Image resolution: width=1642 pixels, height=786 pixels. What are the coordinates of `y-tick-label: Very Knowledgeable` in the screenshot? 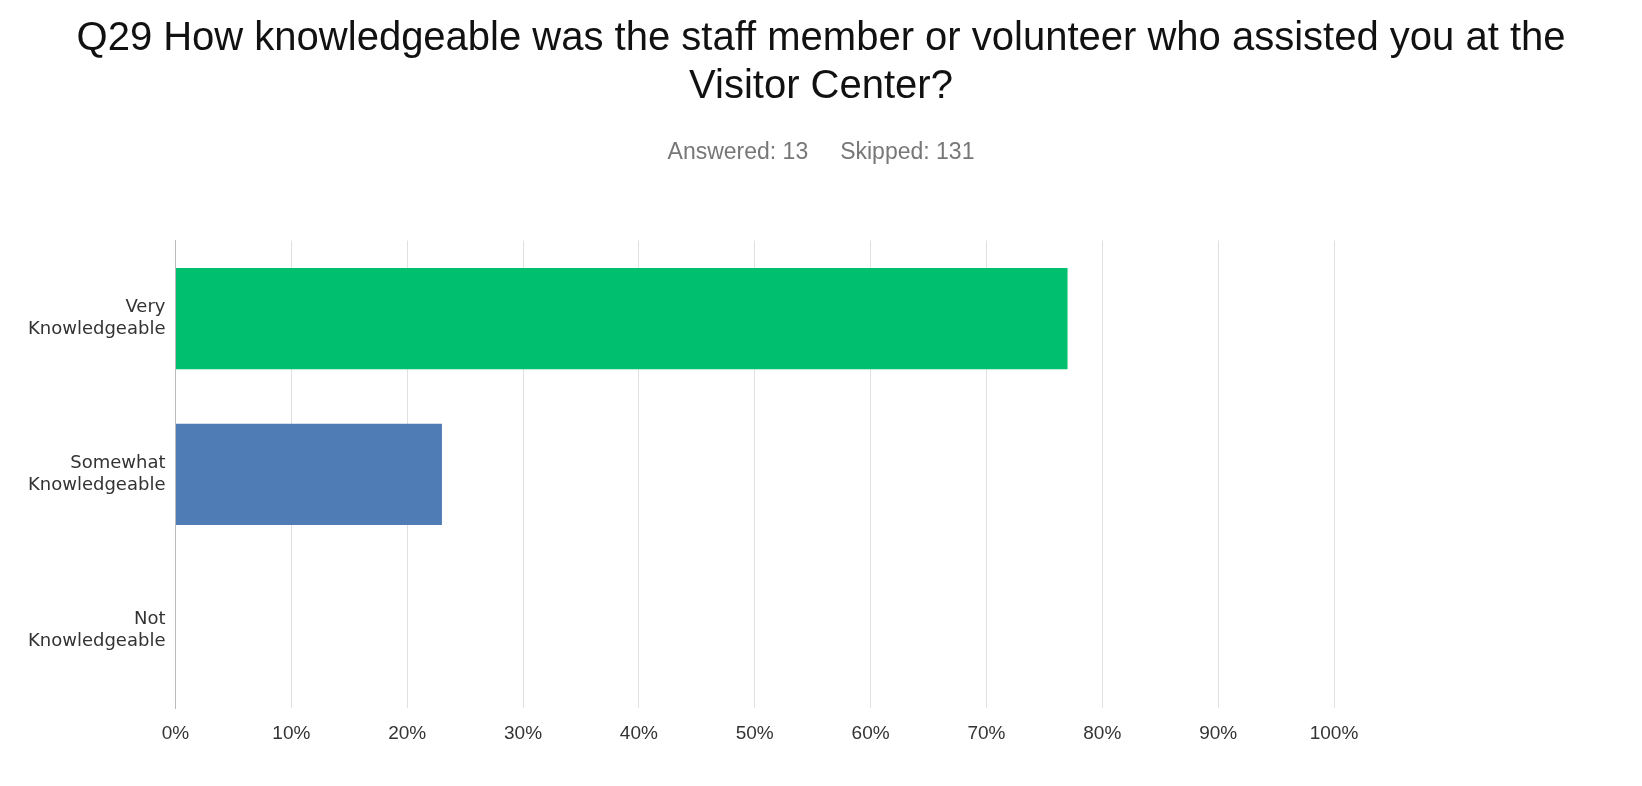 It's located at (96, 317).